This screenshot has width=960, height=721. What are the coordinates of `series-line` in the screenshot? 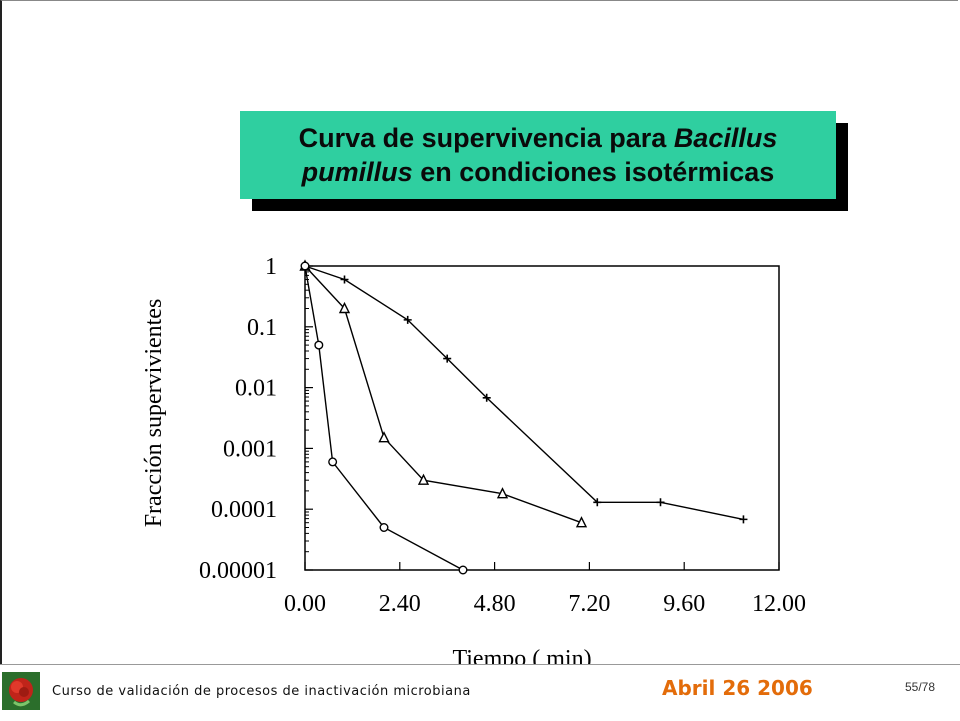 It's located at (443, 394).